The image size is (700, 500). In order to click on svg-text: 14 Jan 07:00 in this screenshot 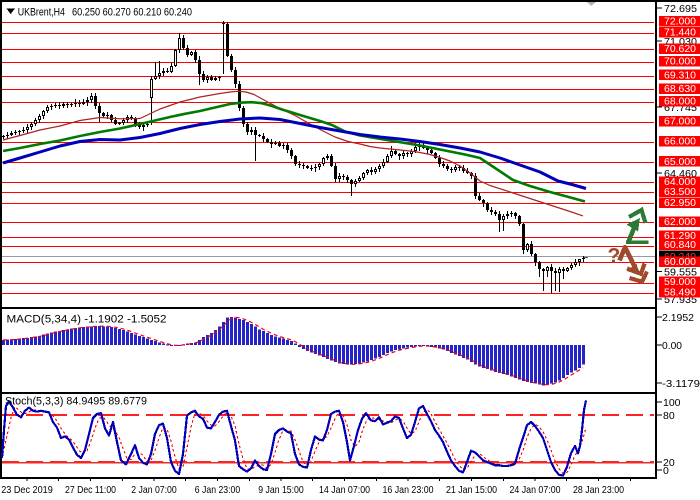, I will do `click(344, 490)`.